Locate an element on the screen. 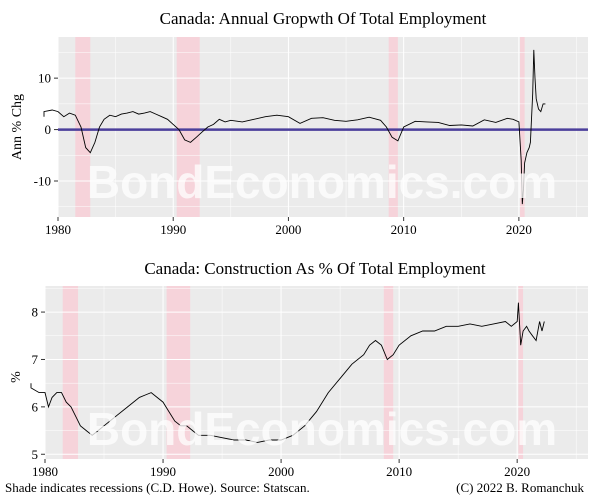 This screenshot has width=600, height=500. y-axis: -10 0 10 is located at coordinates (46, 130).